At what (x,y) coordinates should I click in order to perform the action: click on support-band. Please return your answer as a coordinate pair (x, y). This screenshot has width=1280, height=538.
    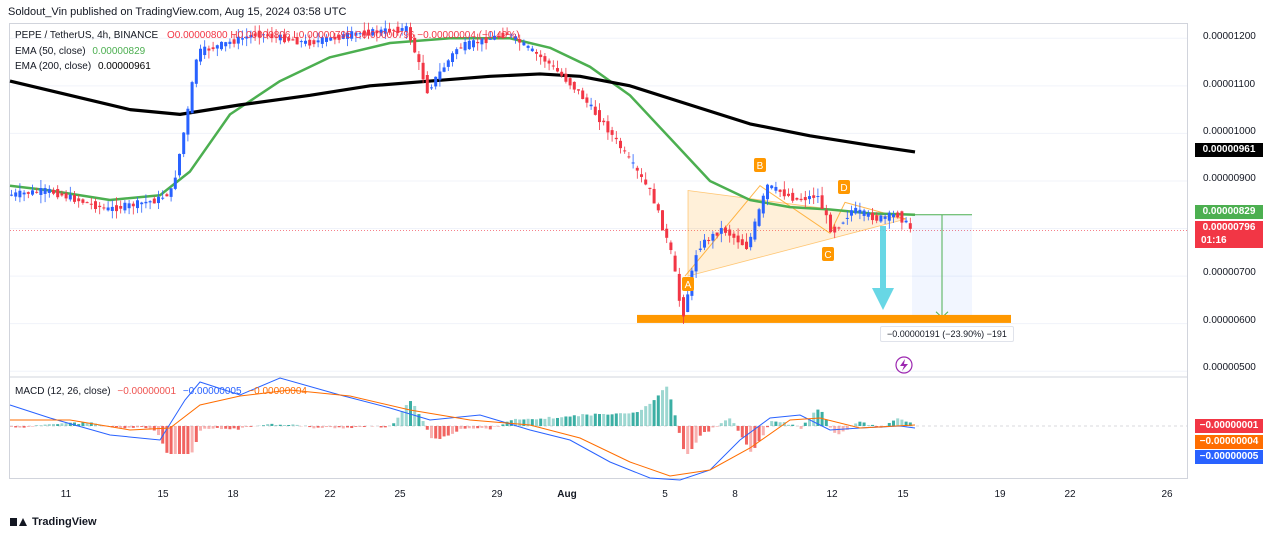
    Looking at the image, I should click on (824, 318).